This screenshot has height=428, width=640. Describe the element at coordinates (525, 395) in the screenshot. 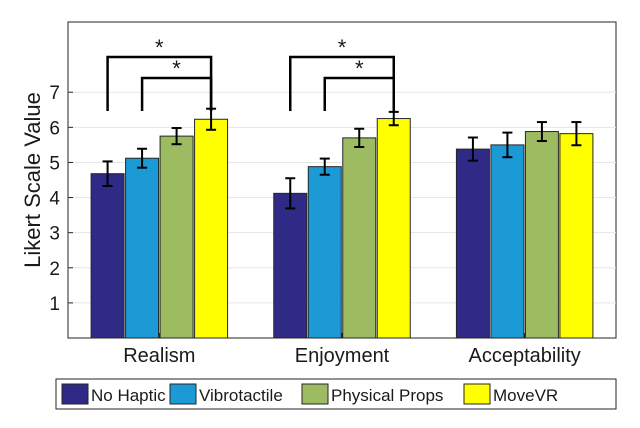

I see `legend-label: MoveVR` at that location.